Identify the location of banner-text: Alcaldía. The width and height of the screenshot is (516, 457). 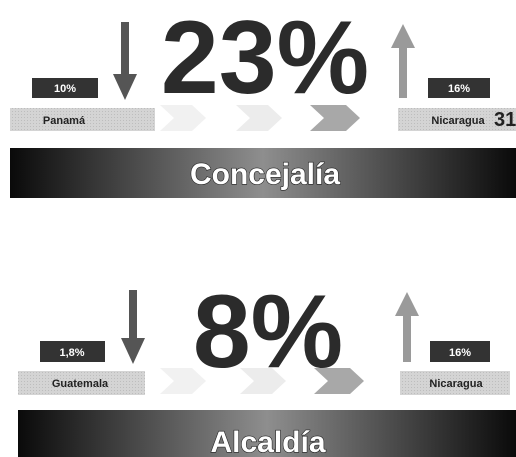
(267, 441).